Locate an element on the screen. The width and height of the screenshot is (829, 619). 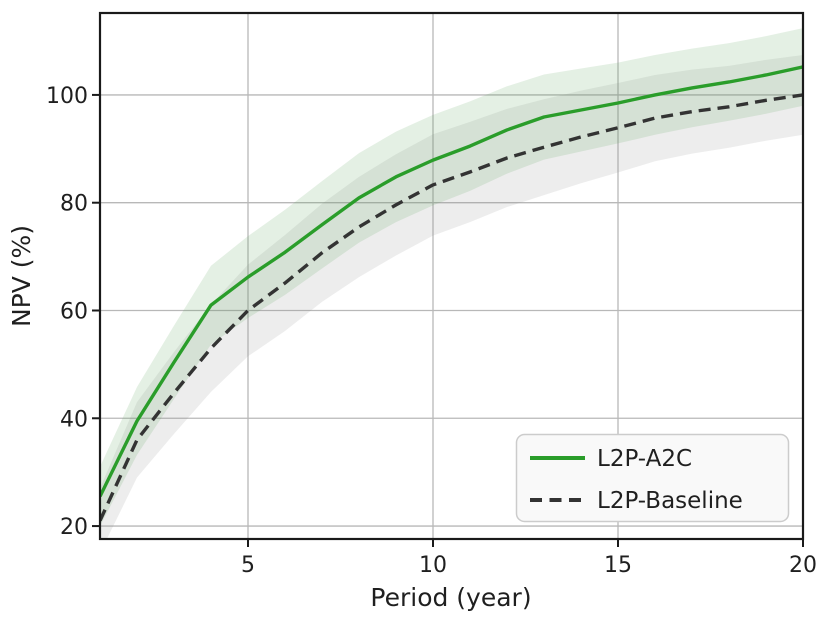
y-tick-label: 40 is located at coordinates (74, 419).